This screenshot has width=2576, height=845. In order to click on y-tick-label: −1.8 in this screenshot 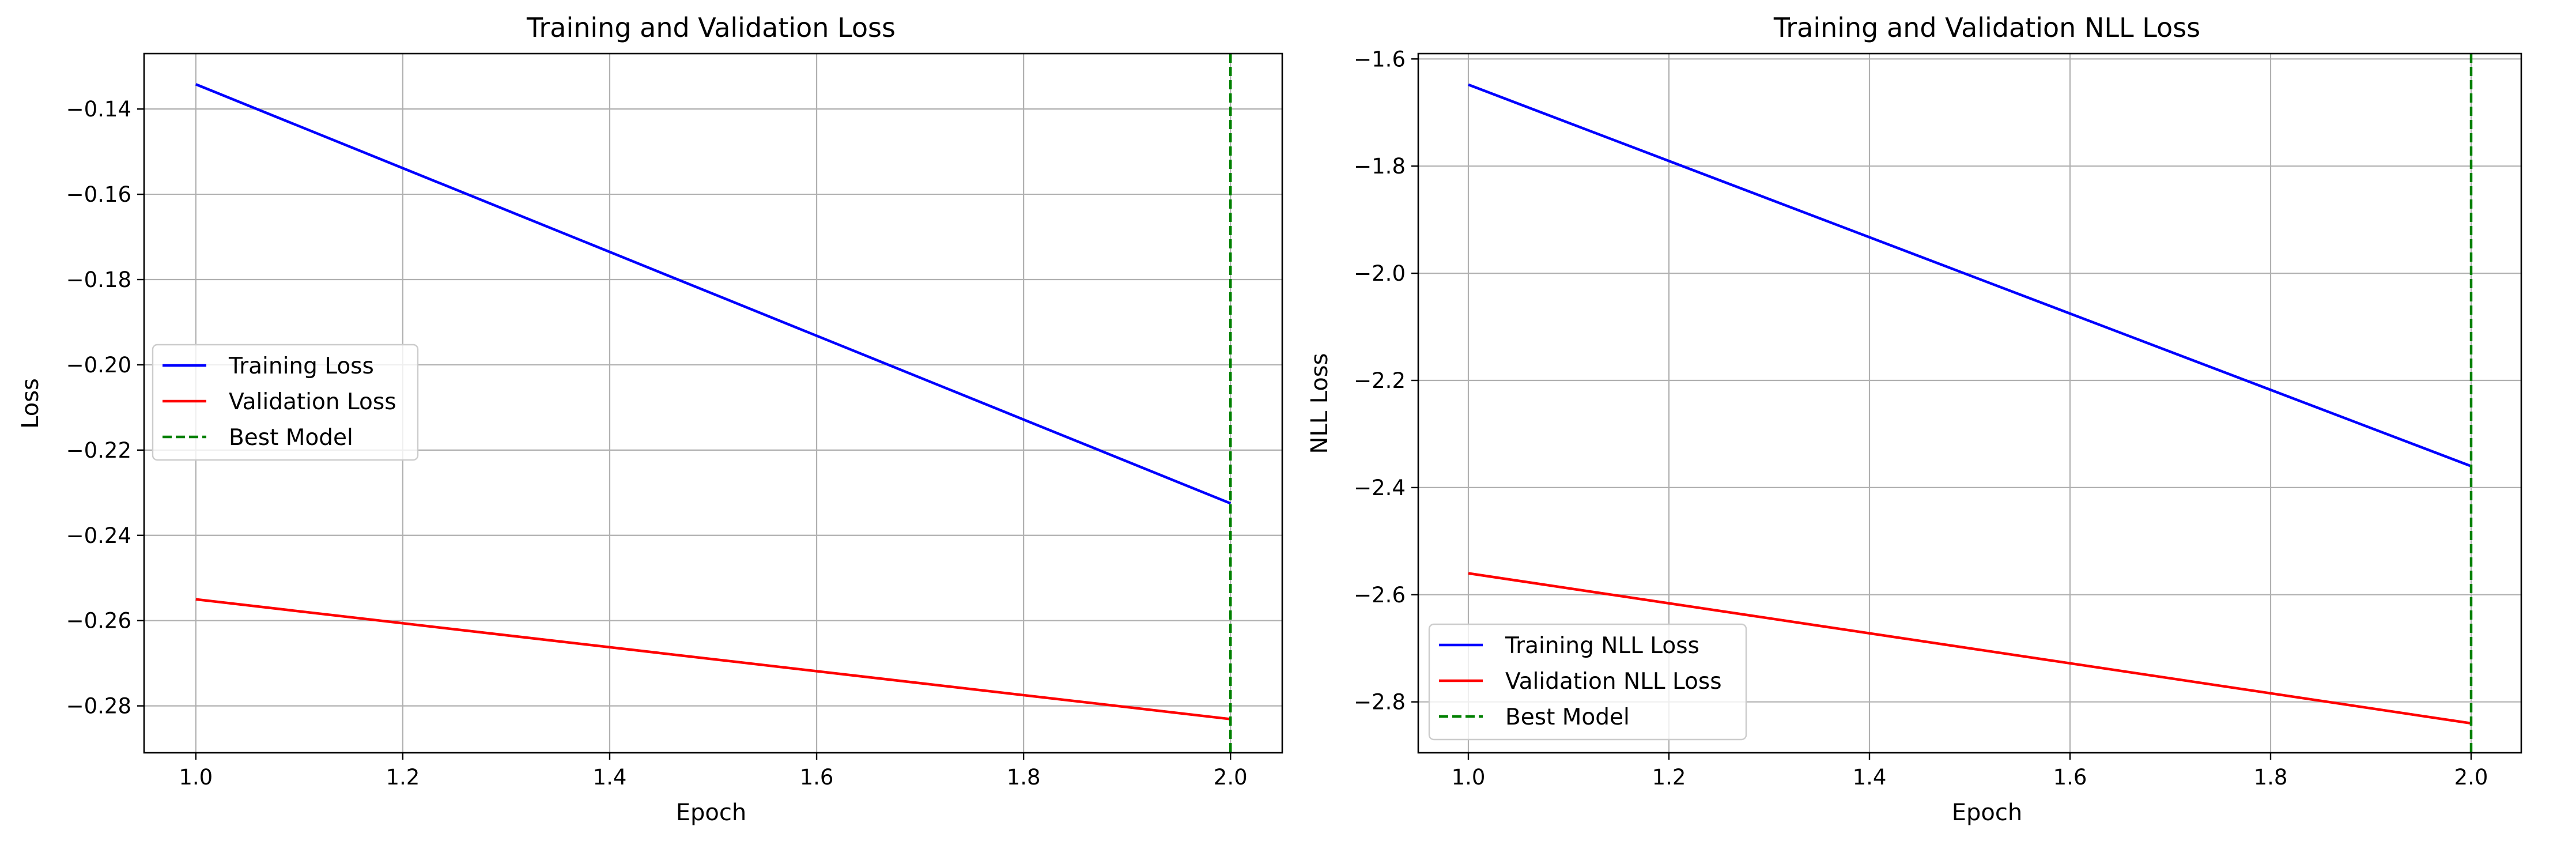, I will do `click(1380, 167)`.